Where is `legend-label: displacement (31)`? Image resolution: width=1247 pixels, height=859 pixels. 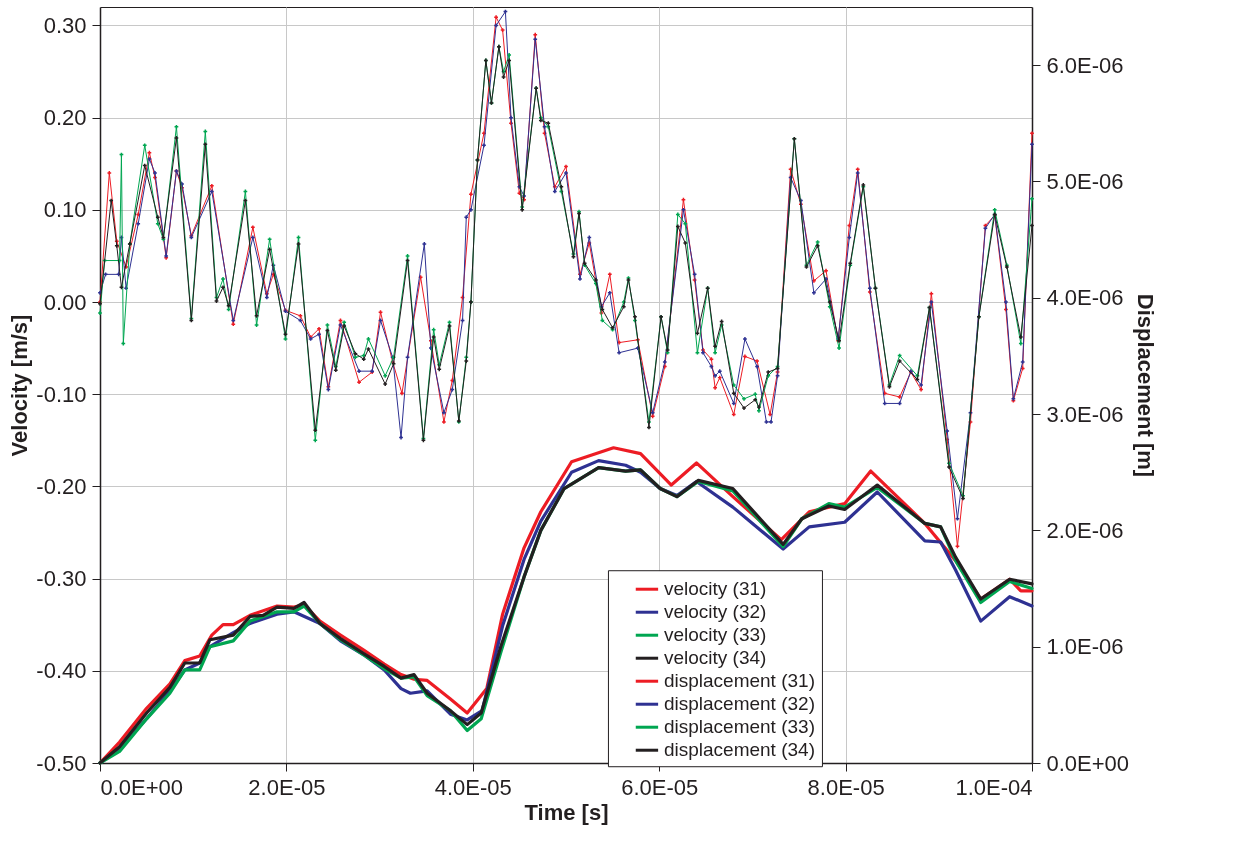 legend-label: displacement (31) is located at coordinates (739, 681).